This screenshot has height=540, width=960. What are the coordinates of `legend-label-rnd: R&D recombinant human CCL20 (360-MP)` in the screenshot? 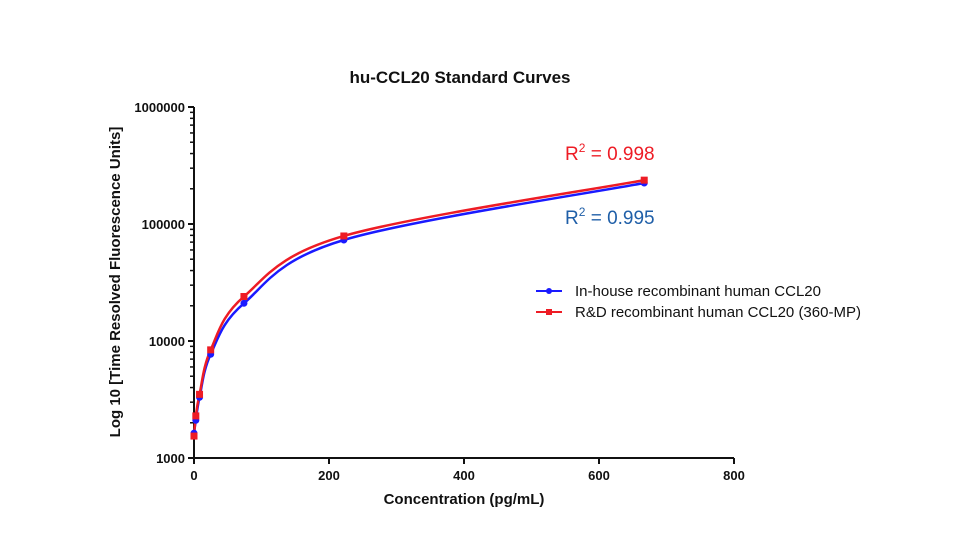 It's located at (718, 312).